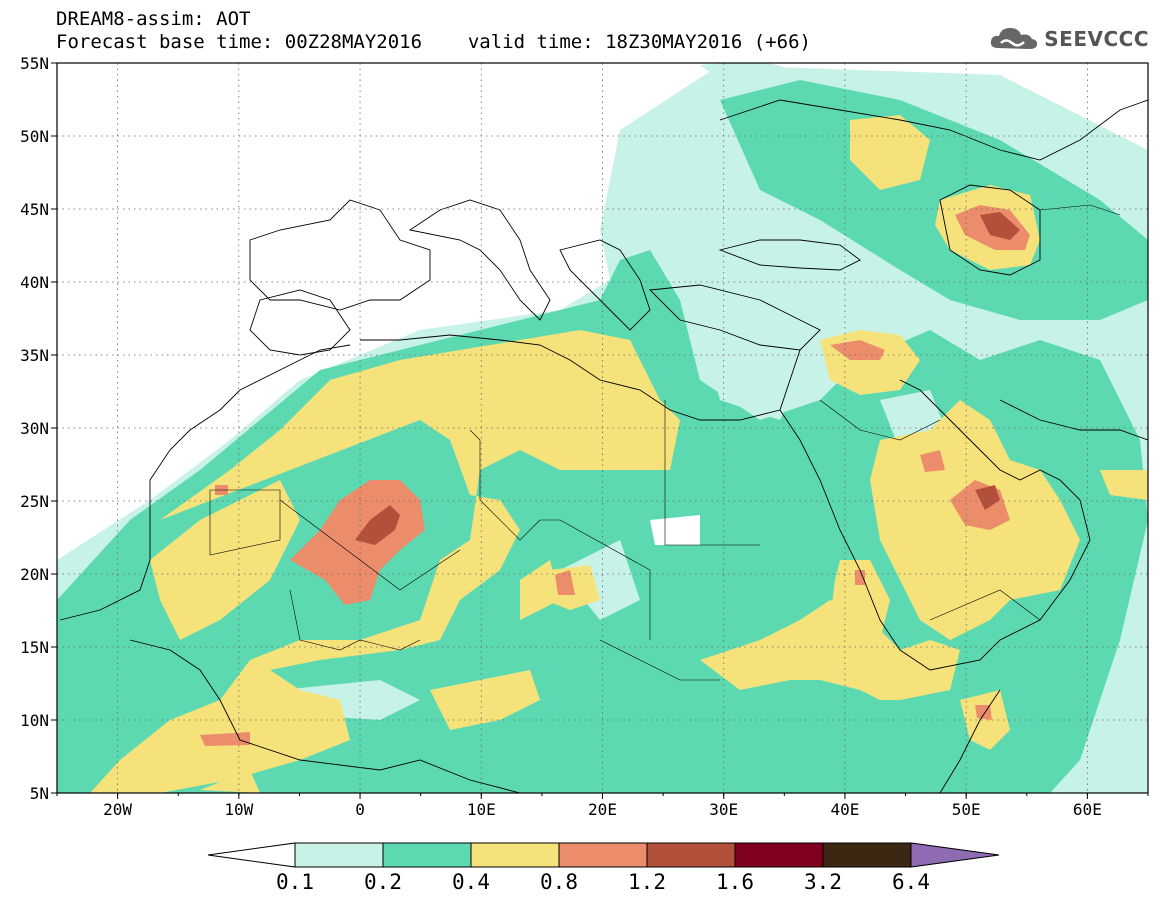  I want to click on lon-label: 40E, so click(844, 809).